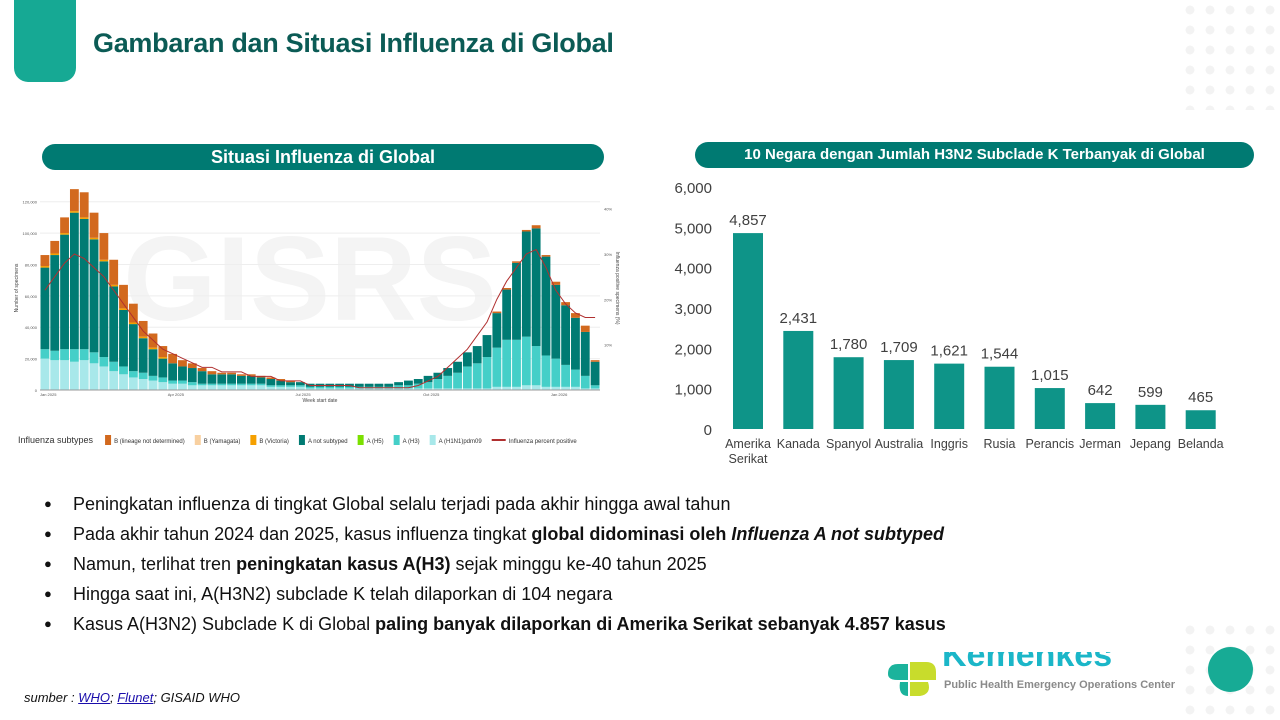 The height and width of the screenshot is (720, 1280). I want to click on data-label: 1,015, so click(1050, 375).